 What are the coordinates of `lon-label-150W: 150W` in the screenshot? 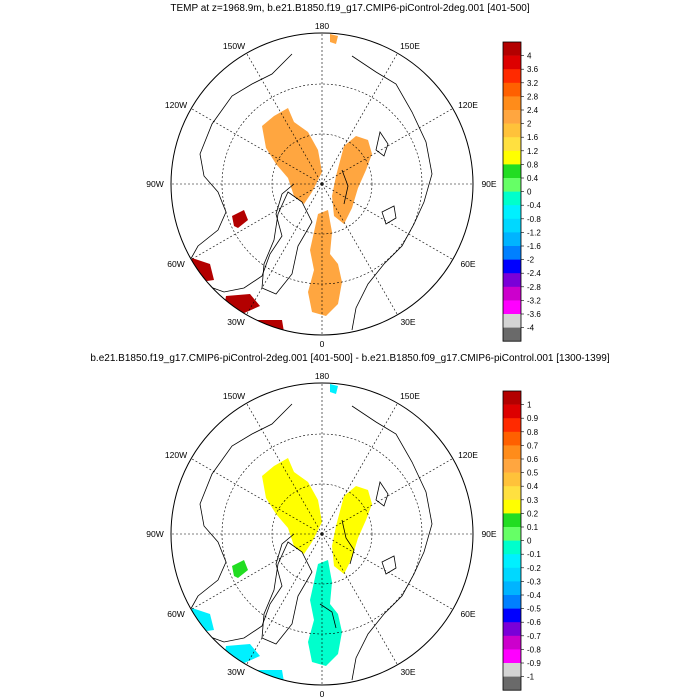 It's located at (234, 46).